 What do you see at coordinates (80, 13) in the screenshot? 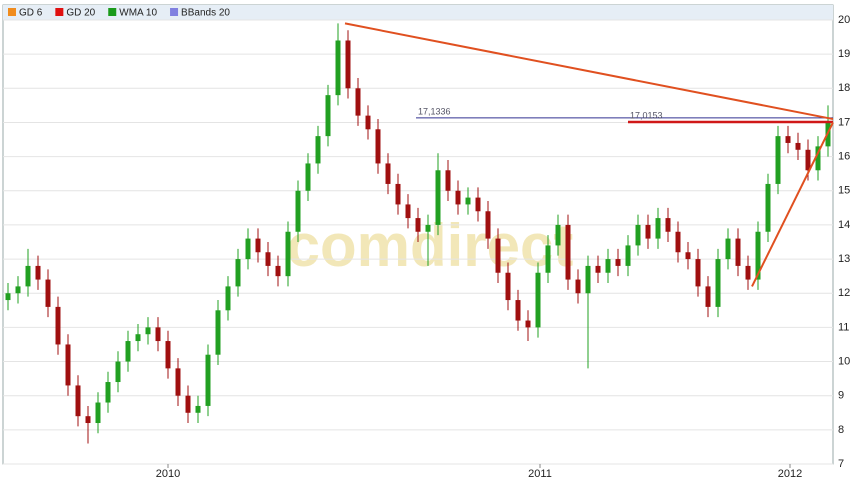
I see `legend-label: GD 20` at bounding box center [80, 13].